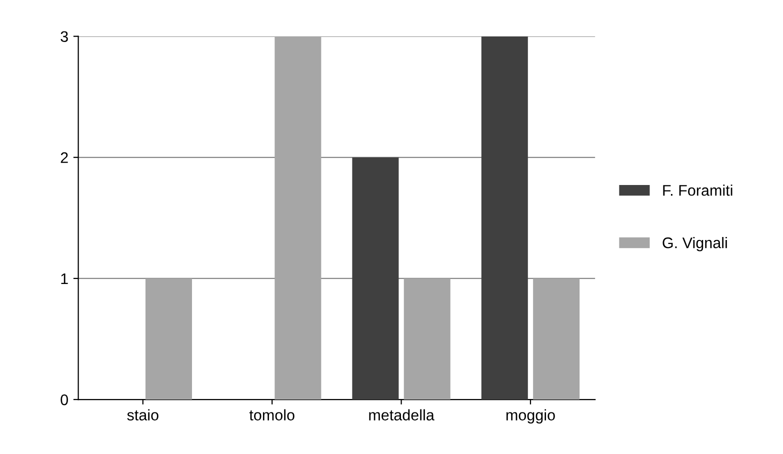 This screenshot has width=783, height=454. Describe the element at coordinates (64, 157) in the screenshot. I see `y-tick-label: 2` at that location.